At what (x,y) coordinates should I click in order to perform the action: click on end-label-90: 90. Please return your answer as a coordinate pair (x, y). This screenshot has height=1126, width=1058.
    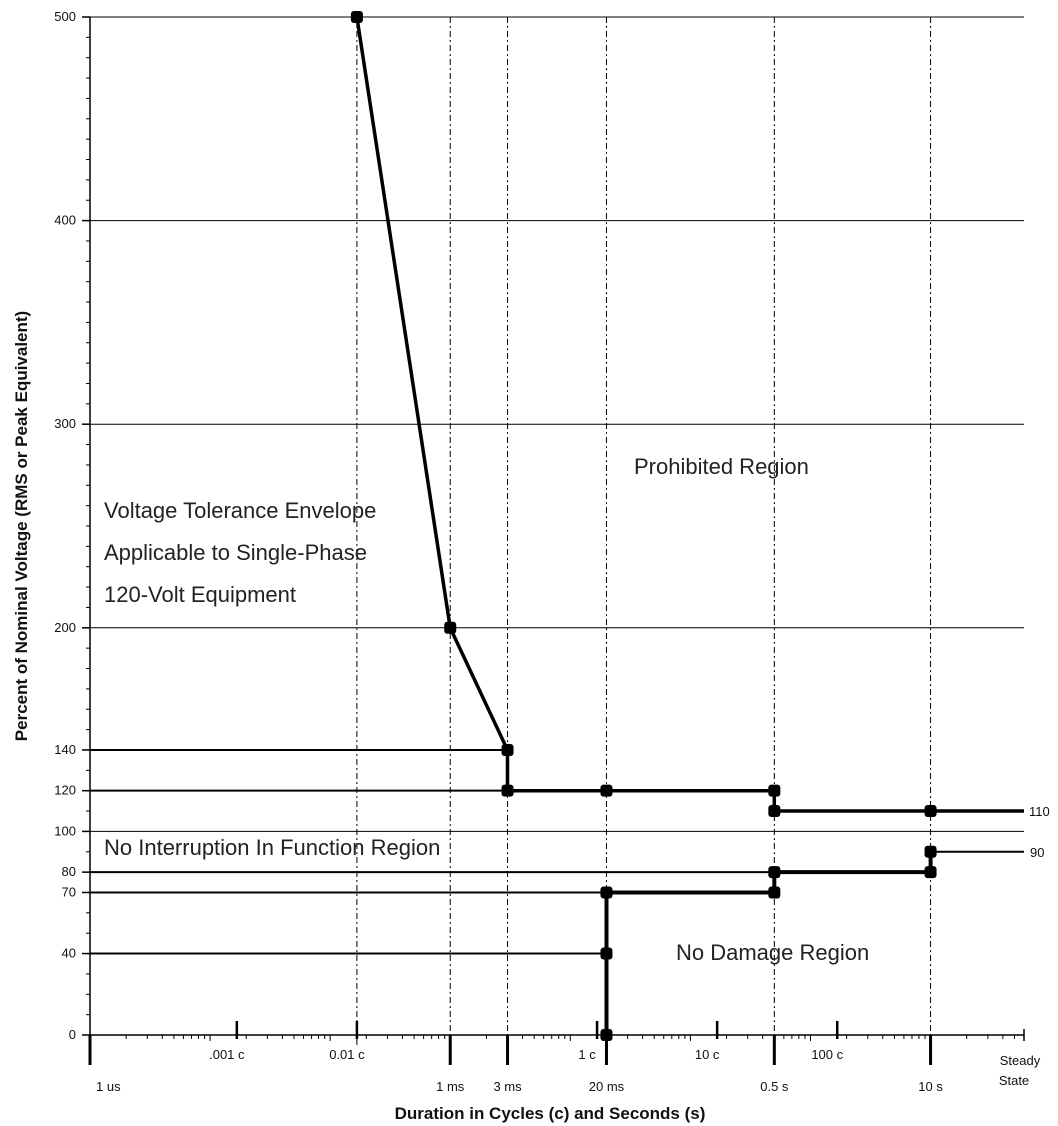
    Looking at the image, I should click on (1037, 852).